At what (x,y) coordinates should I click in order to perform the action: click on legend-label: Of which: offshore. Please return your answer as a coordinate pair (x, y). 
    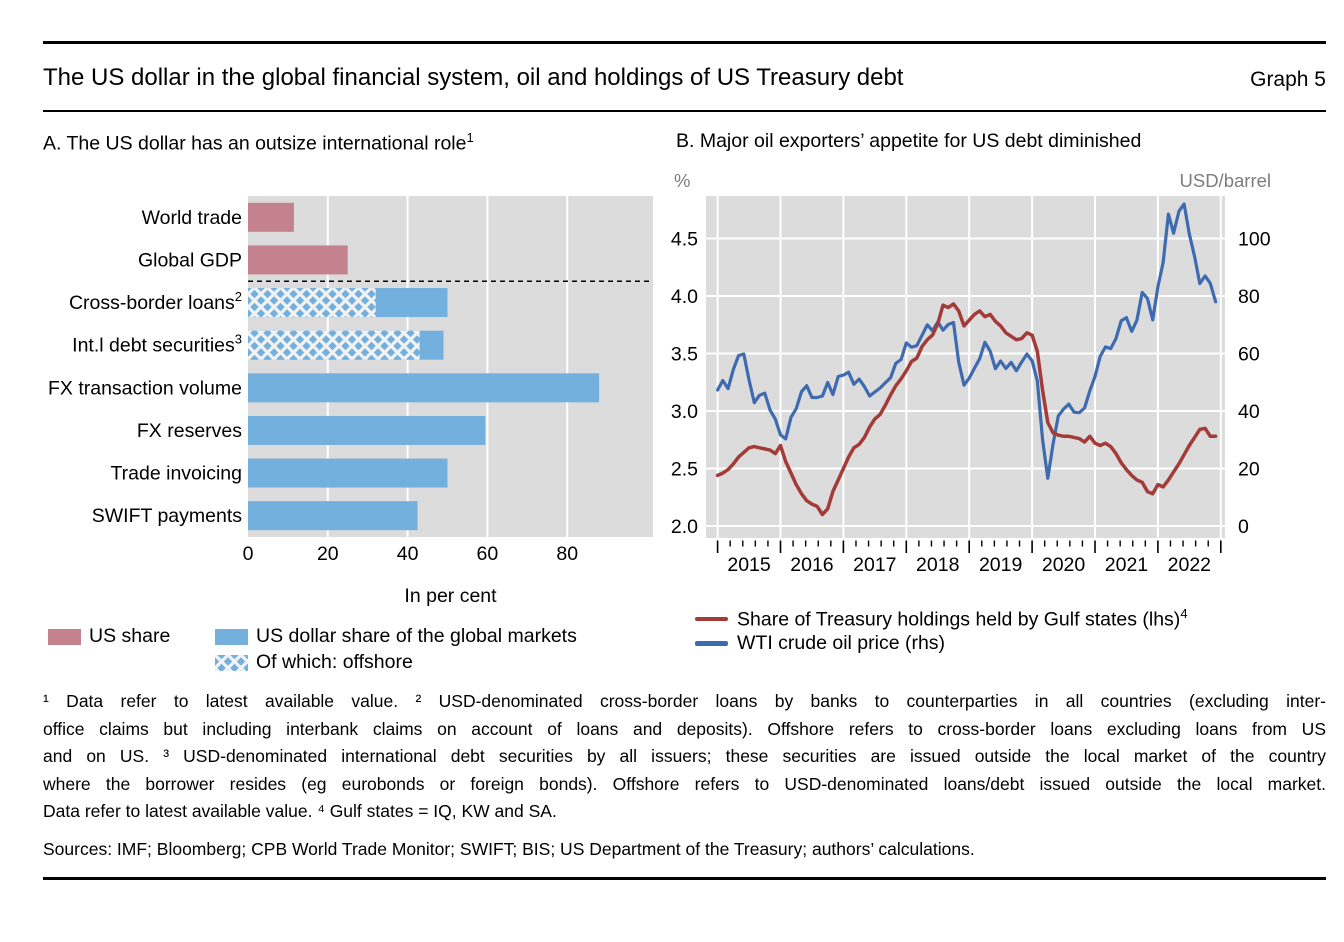
    Looking at the image, I should click on (334, 662).